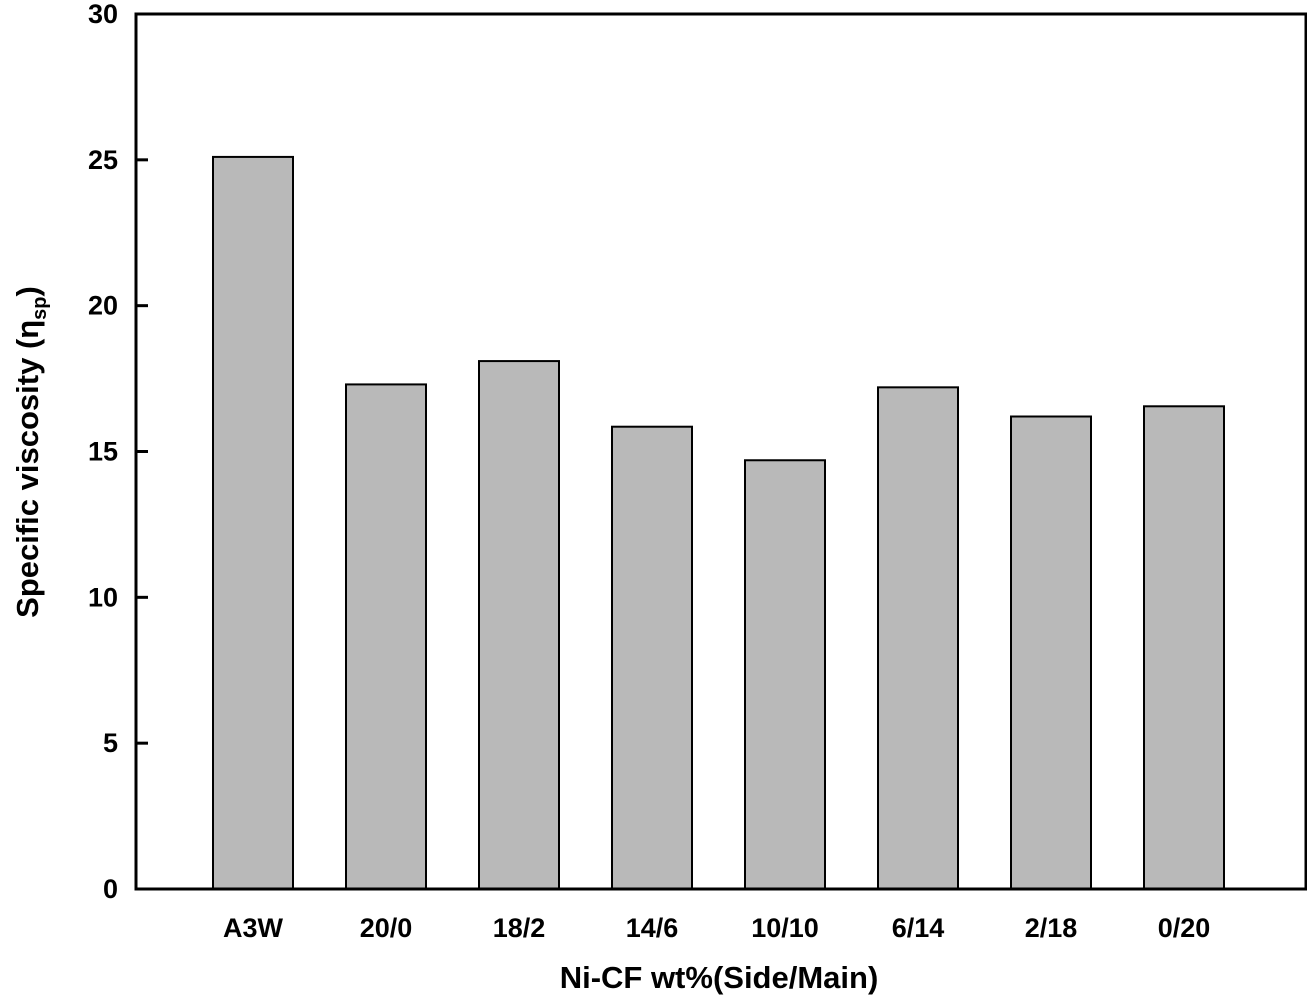 The image size is (1307, 998). I want to click on x-category-label: 10/10, so click(785, 928).